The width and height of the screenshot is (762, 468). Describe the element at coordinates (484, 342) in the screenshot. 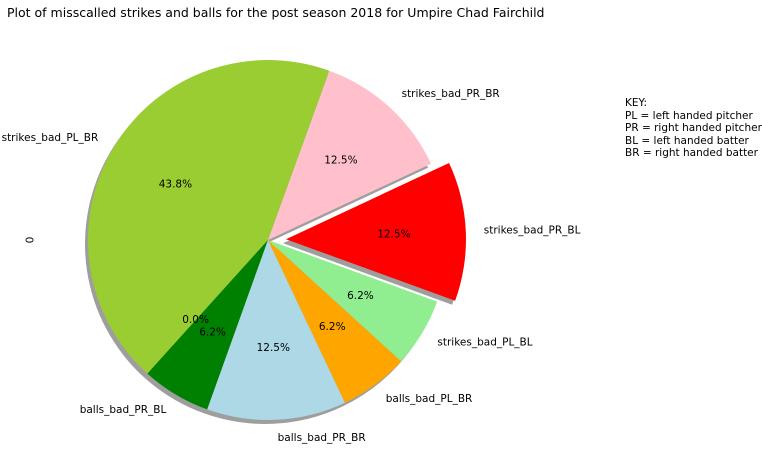

I see `pie-category-label: strikes_bad_PL_BL` at that location.